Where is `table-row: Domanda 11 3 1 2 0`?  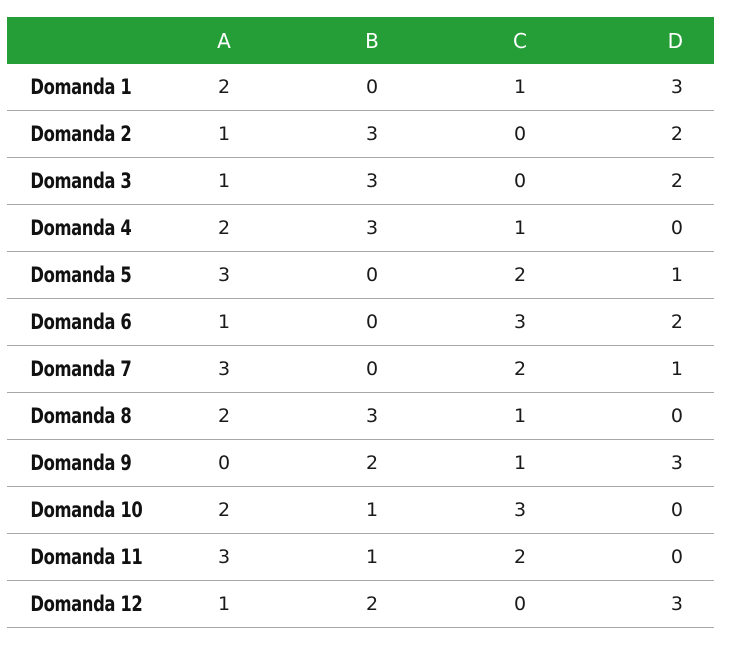
table-row: Domanda 11 3 1 2 0 is located at coordinates (360, 557).